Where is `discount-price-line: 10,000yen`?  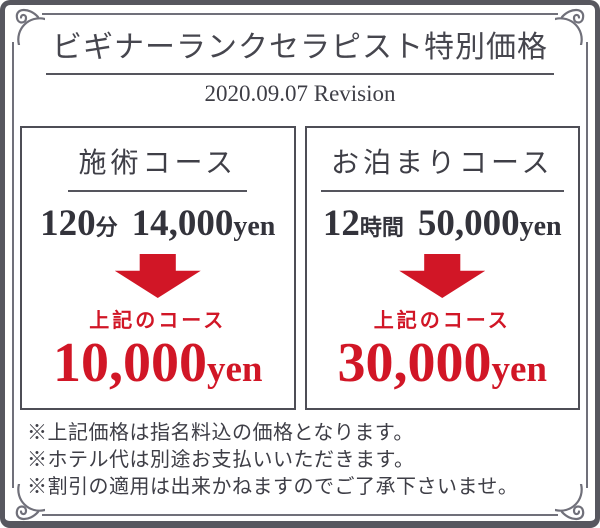
discount-price-line: 10,000yen is located at coordinates (158, 363).